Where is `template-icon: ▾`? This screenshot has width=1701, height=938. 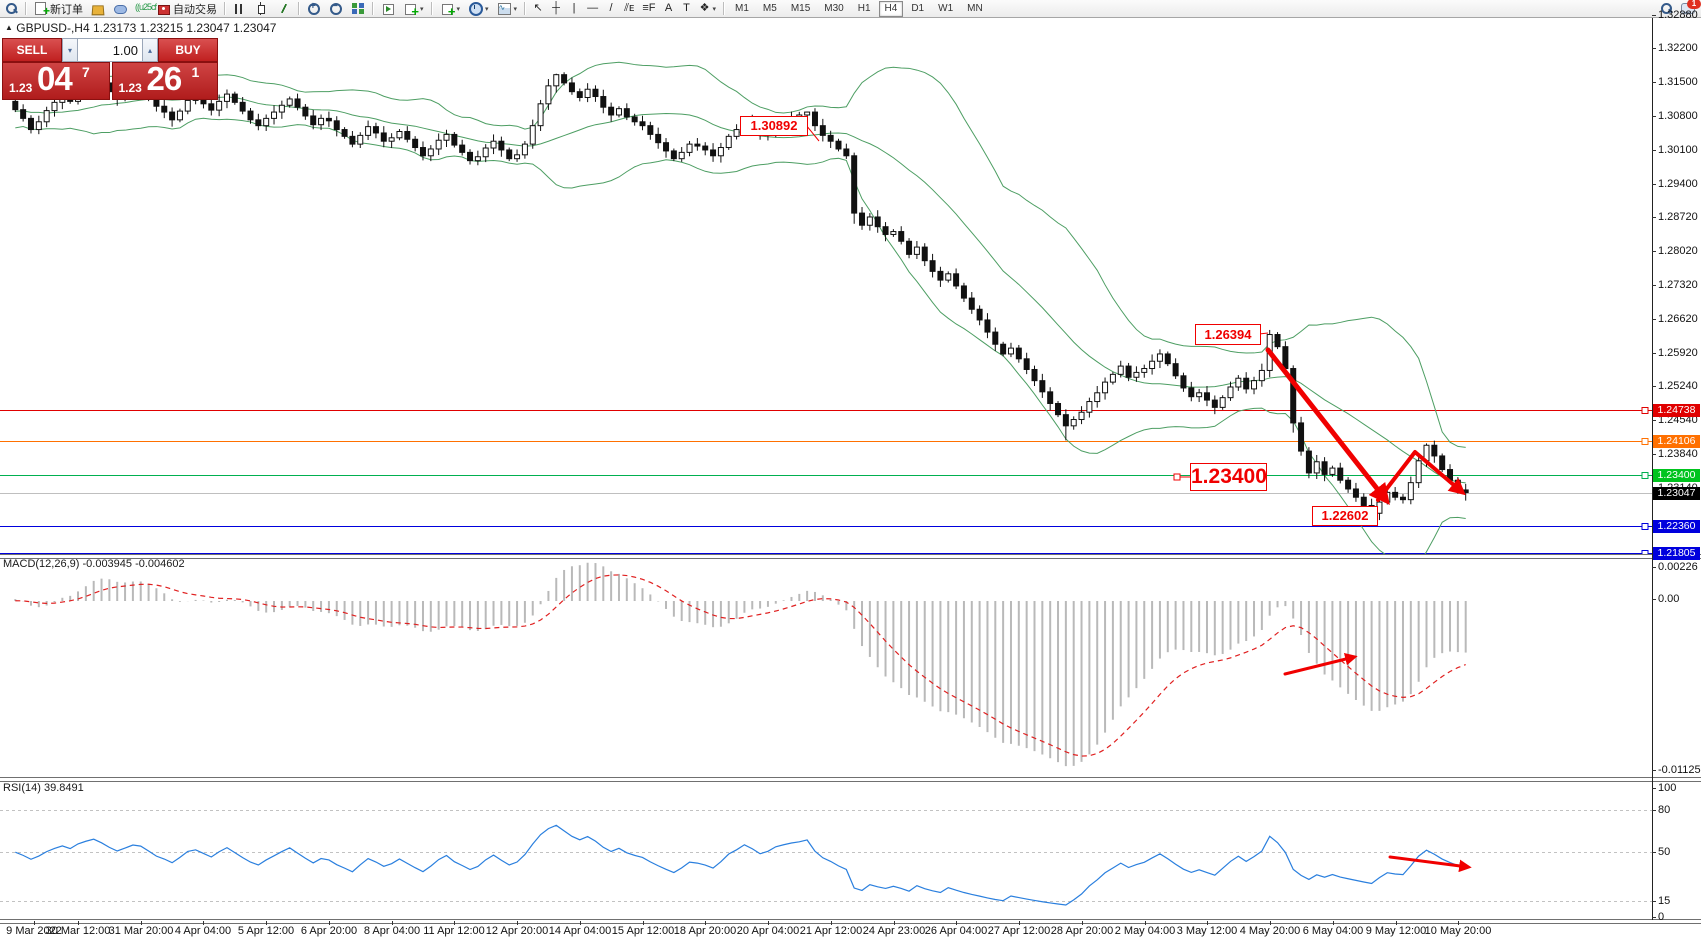
template-icon: ▾ is located at coordinates (507, 8).